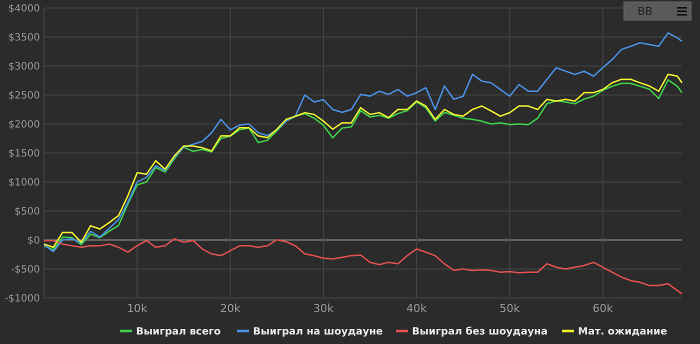 The height and width of the screenshot is (344, 700). Describe the element at coordinates (603, 308) in the screenshot. I see `x-tick-label: 60k` at that location.